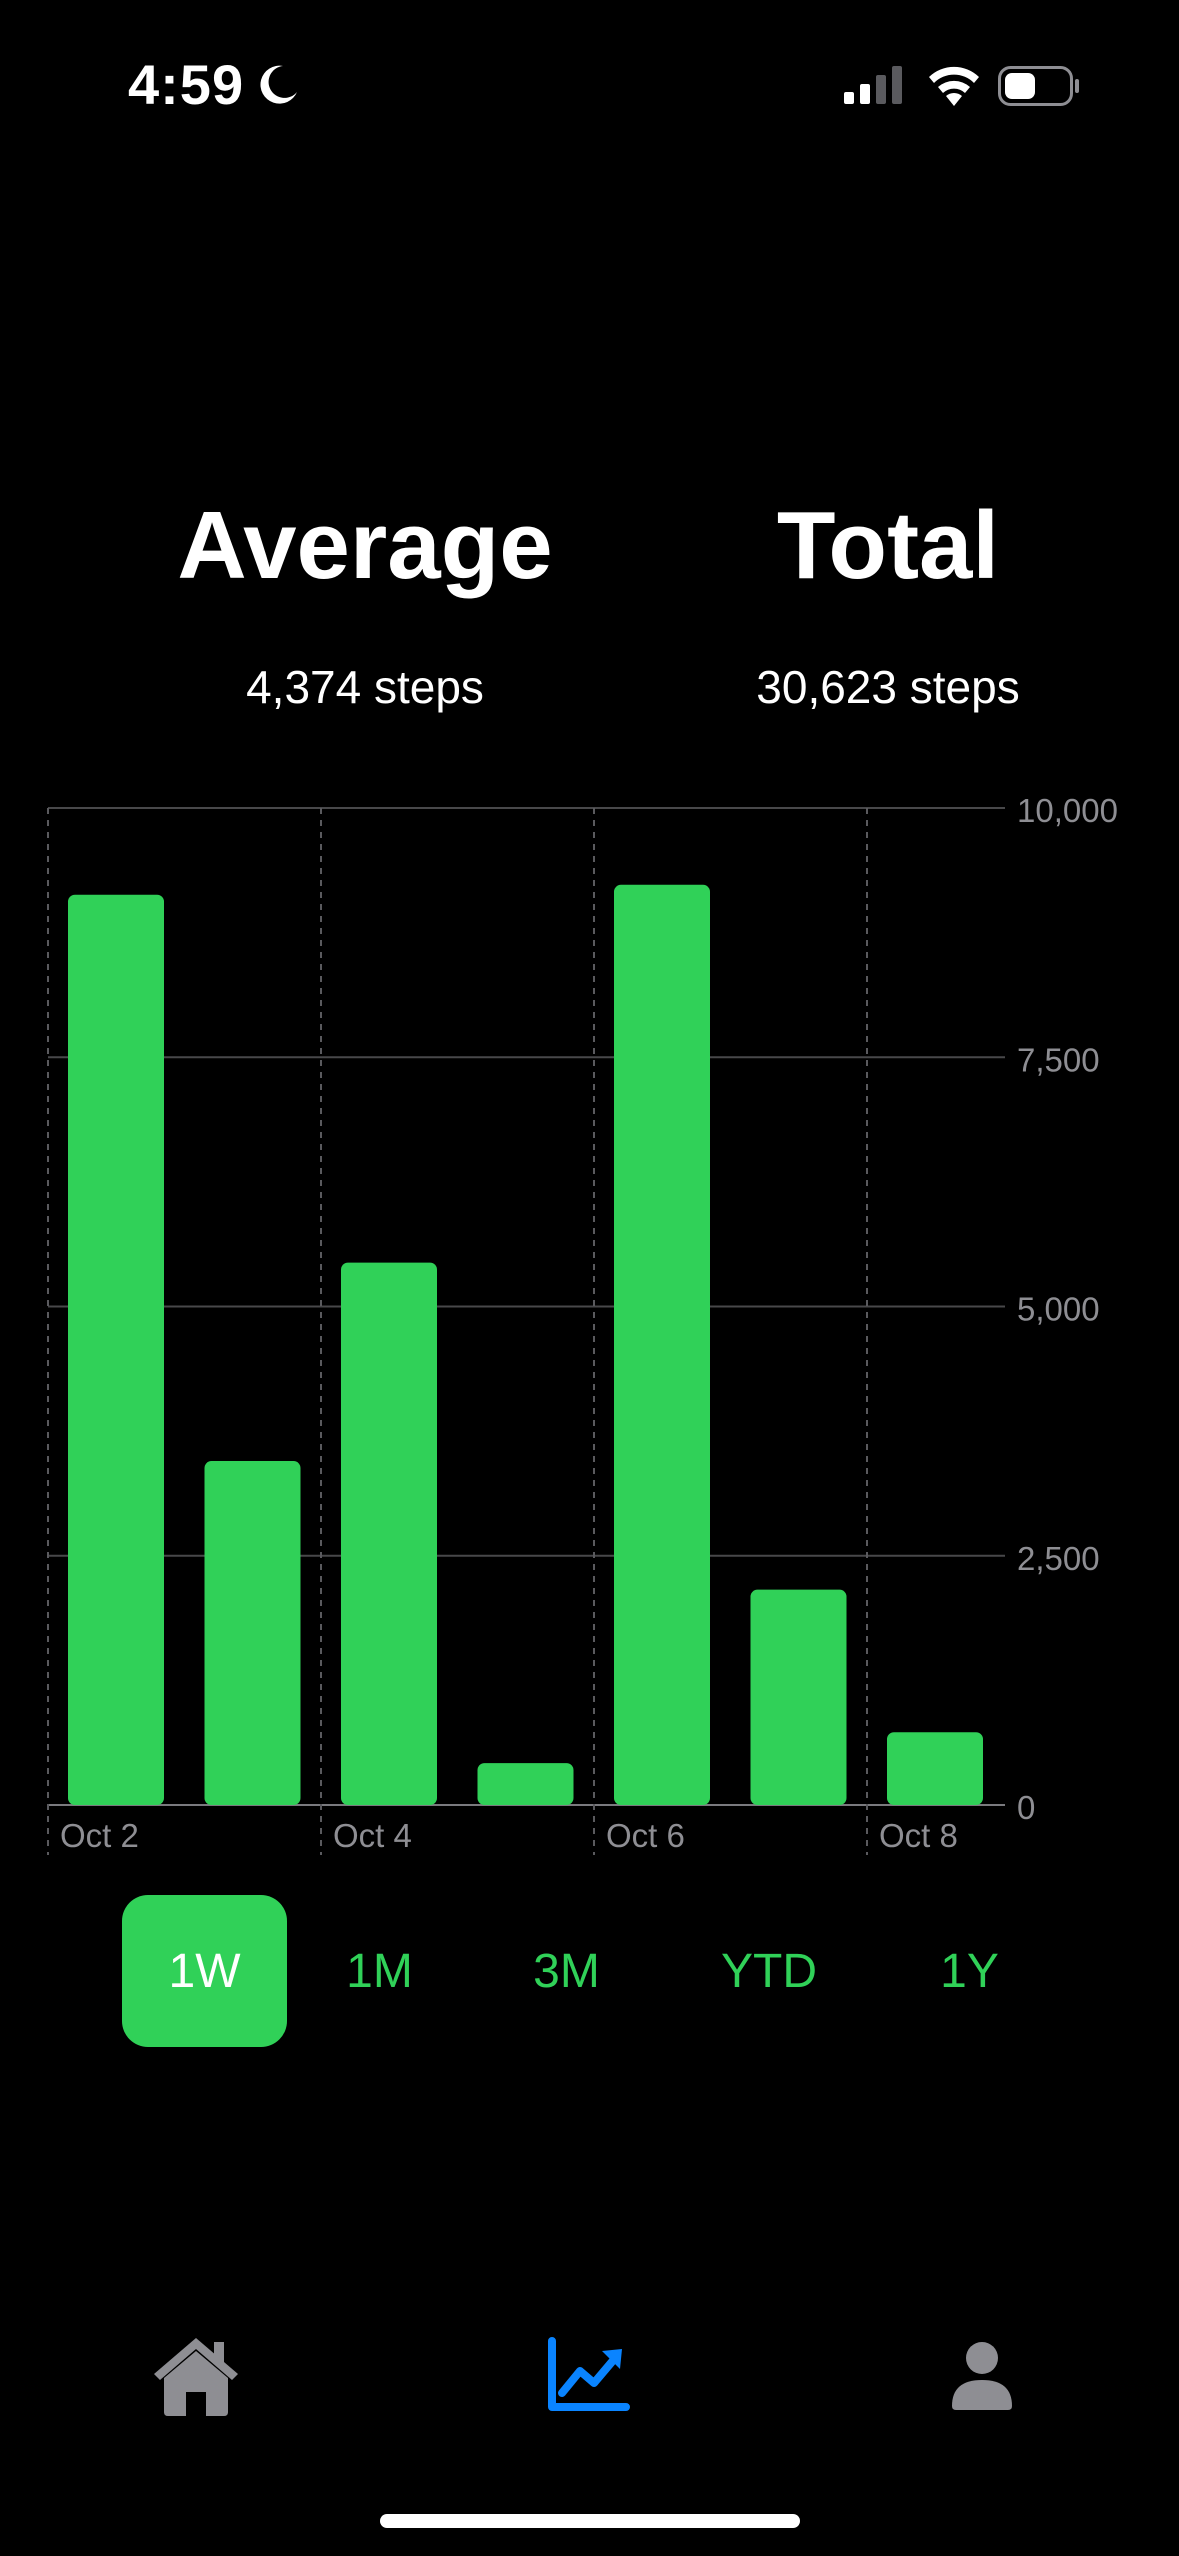 The height and width of the screenshot is (2556, 1179). What do you see at coordinates (589, 85) in the screenshot?
I see `status-bar: 4:59` at bounding box center [589, 85].